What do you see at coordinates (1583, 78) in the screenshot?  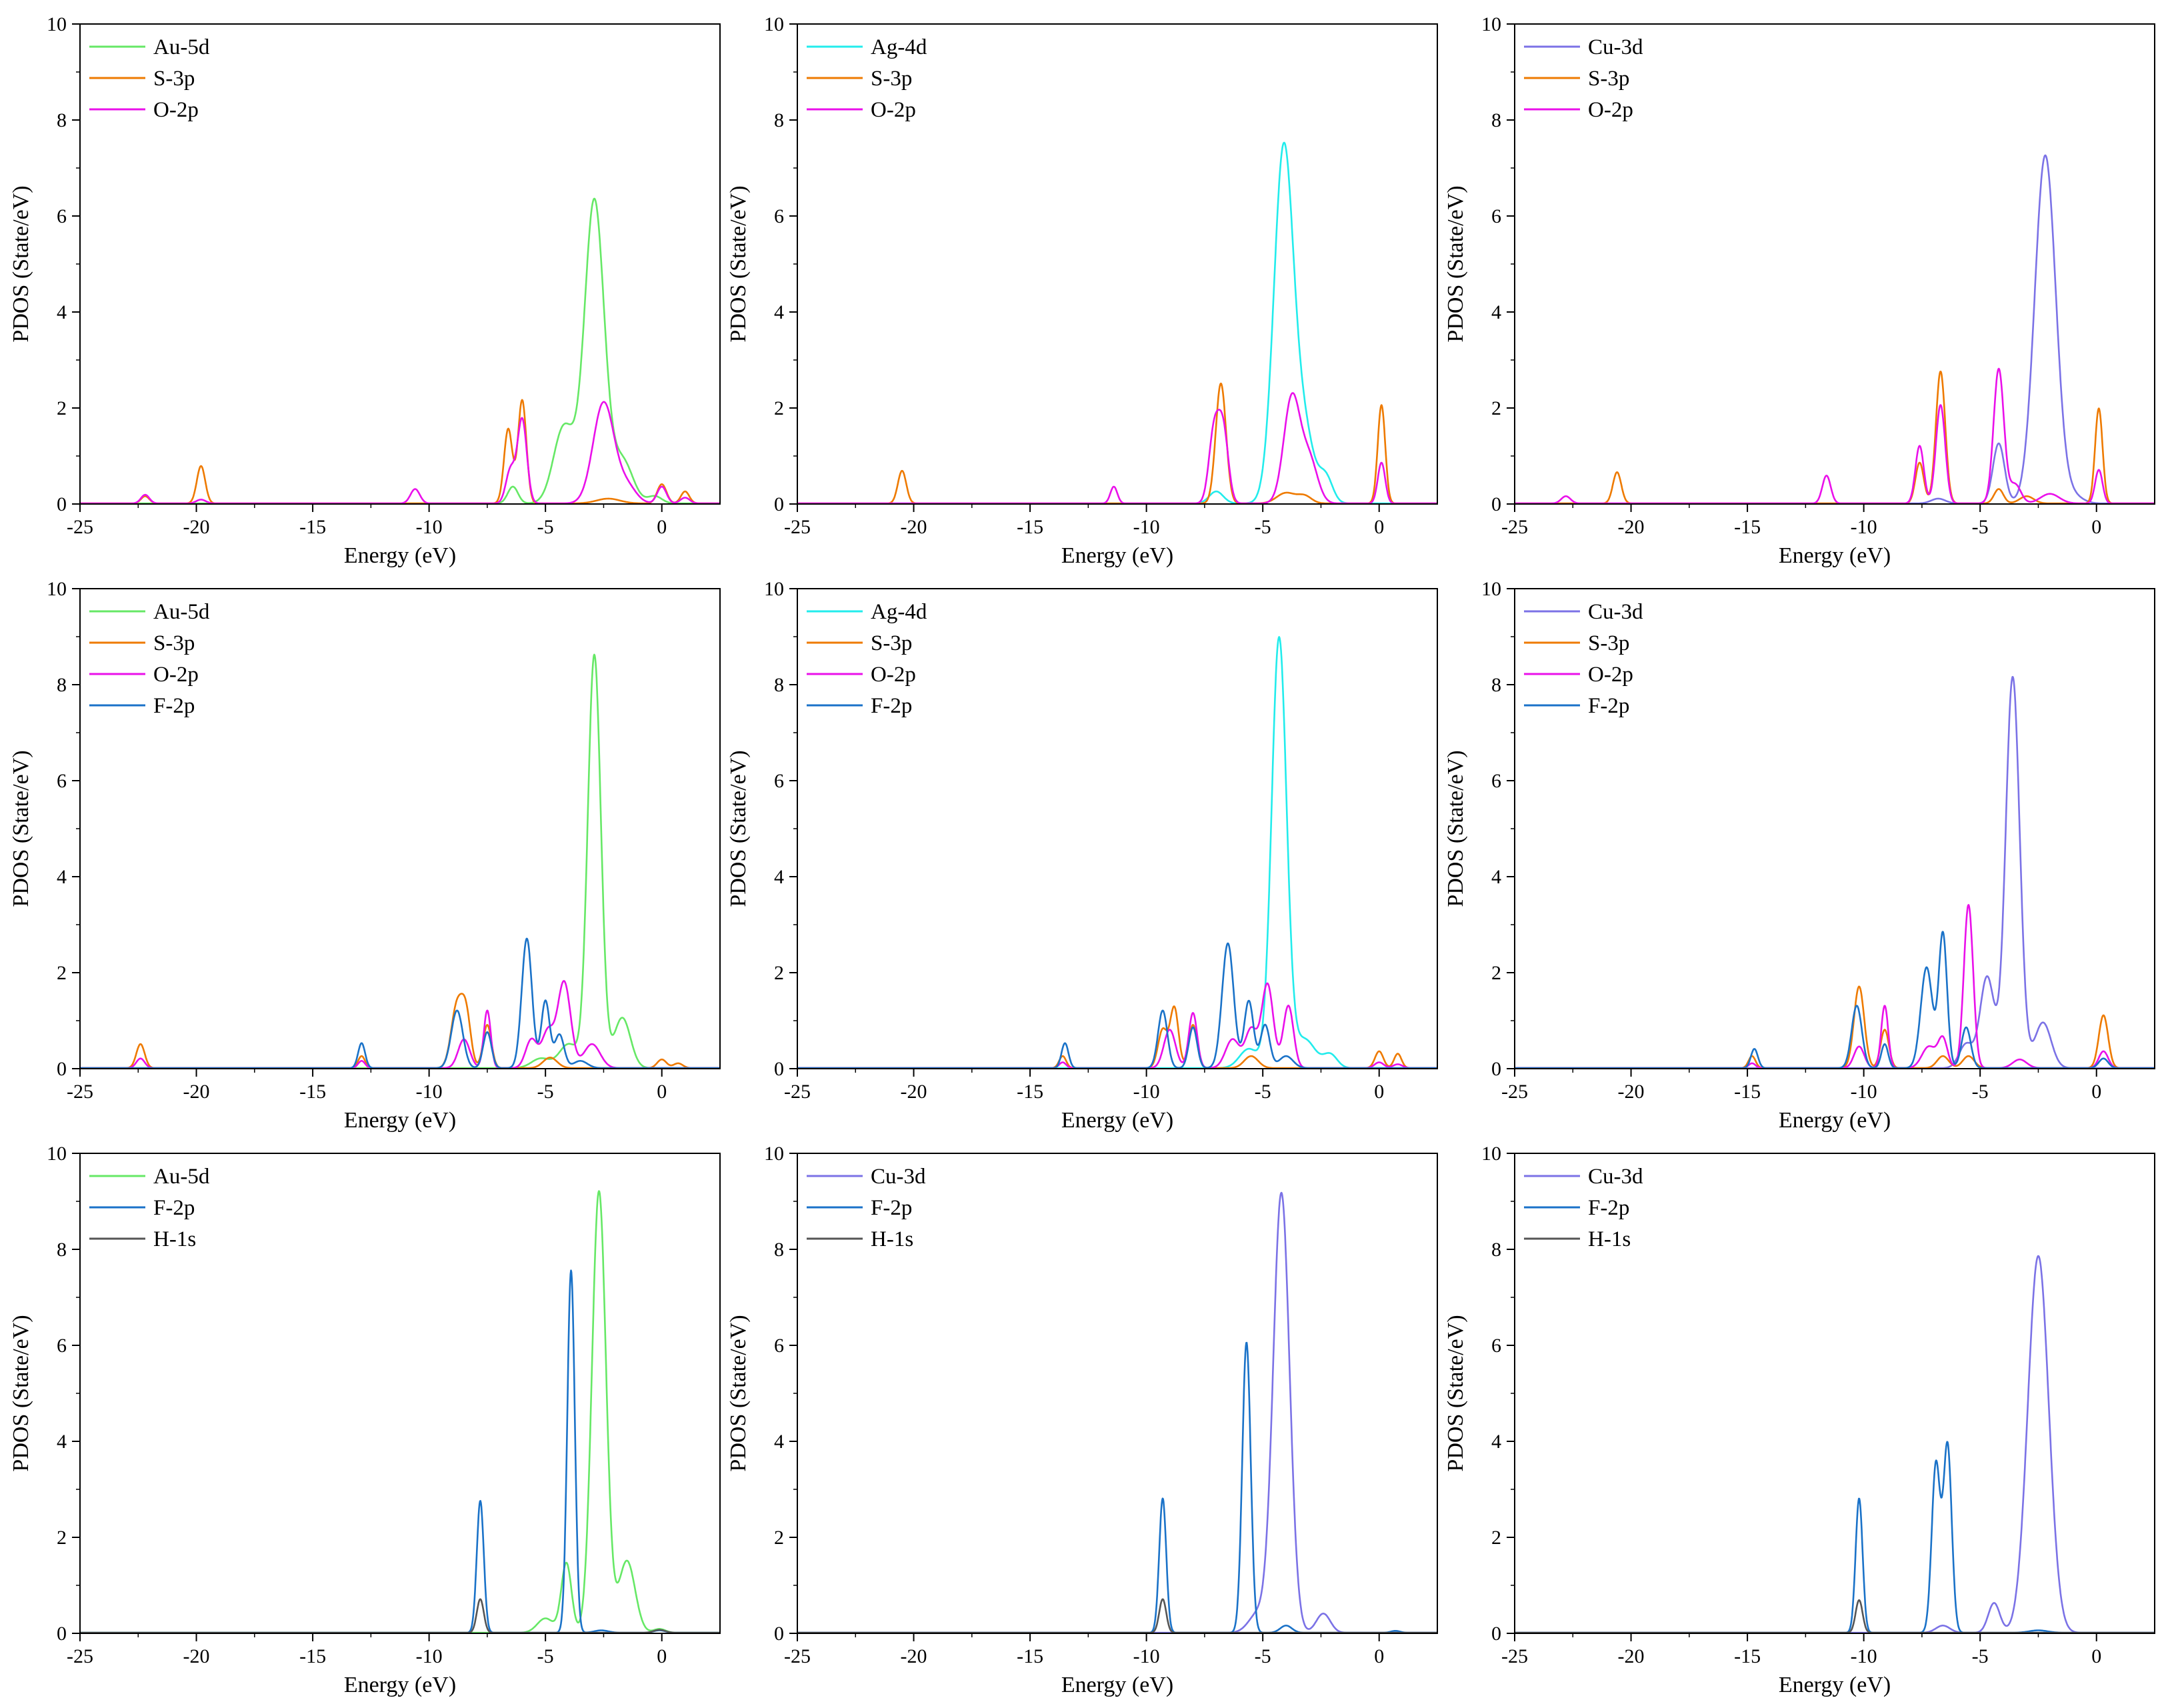 I see `legend: Cu-3d S-3p O-2p` at bounding box center [1583, 78].